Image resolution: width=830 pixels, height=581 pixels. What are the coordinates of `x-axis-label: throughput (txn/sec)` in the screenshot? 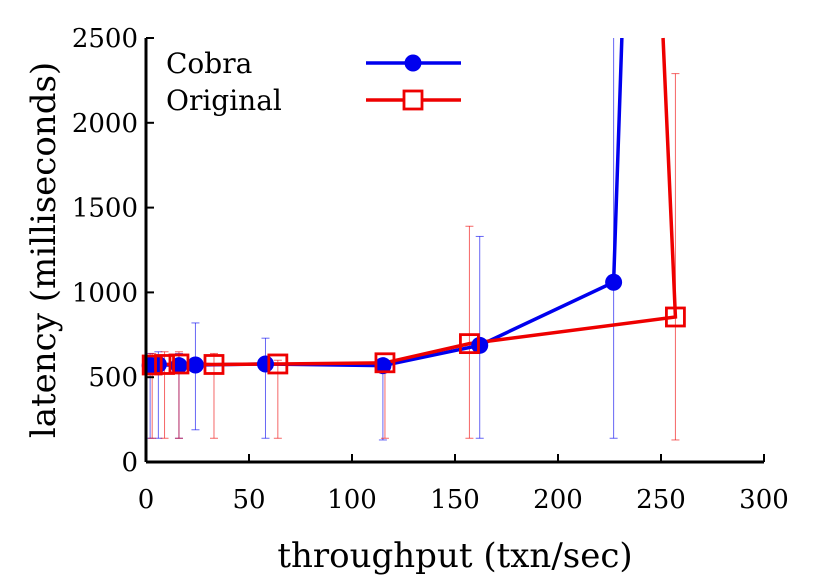 It's located at (454, 556).